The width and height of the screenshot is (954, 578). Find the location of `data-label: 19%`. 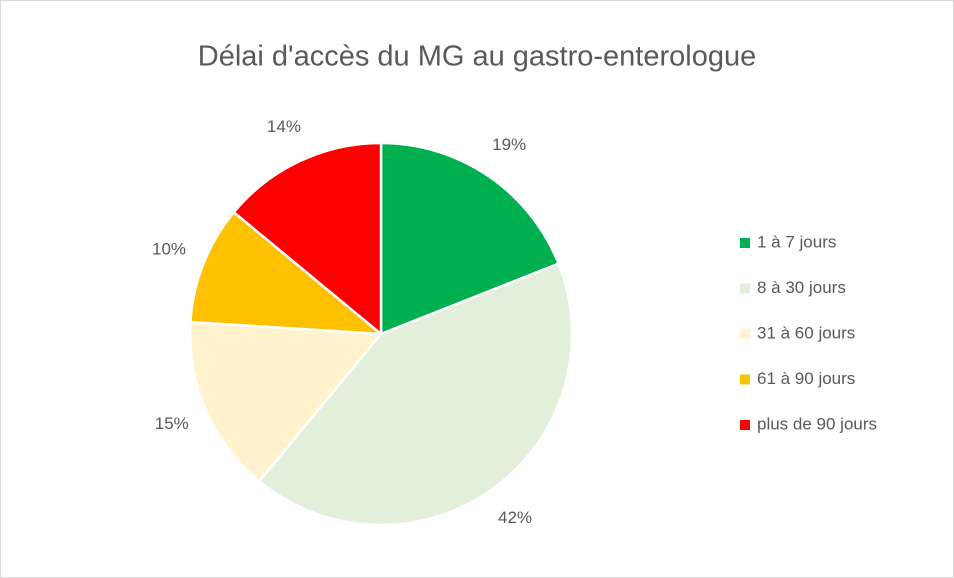

data-label: 19% is located at coordinates (509, 144).